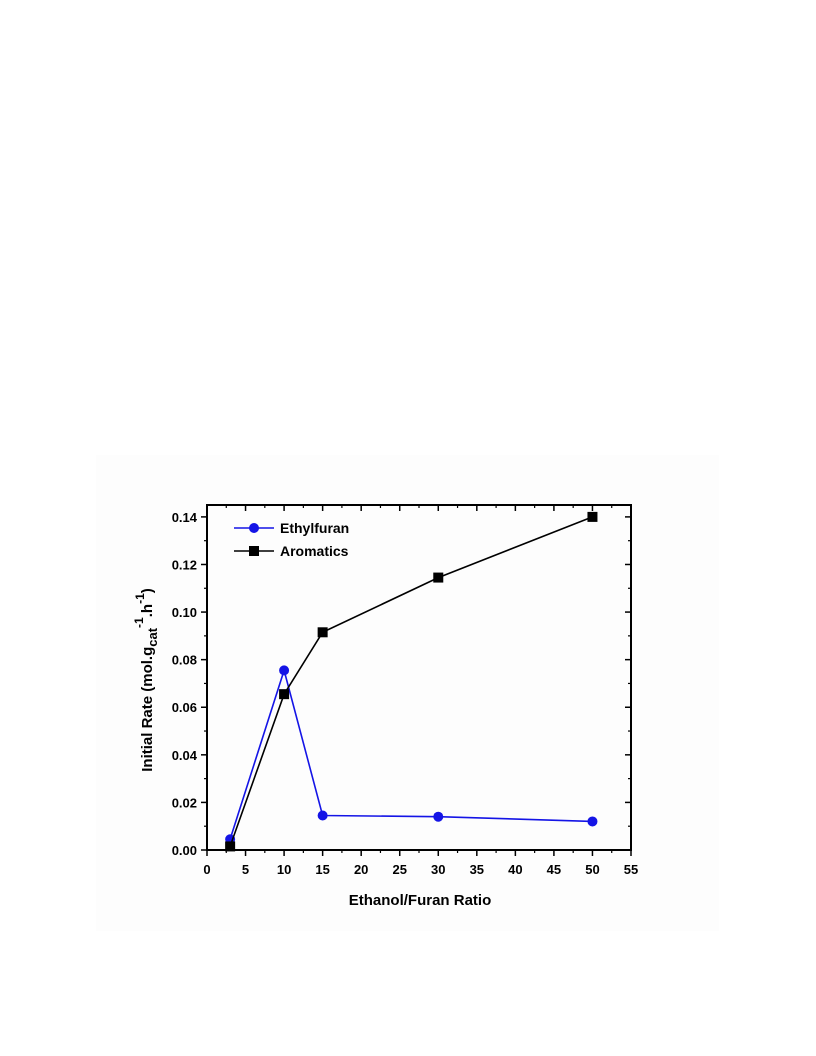 This screenshot has width=816, height=1056. Describe the element at coordinates (185, 517) in the screenshot. I see `y-tick-label: 0.14` at that location.